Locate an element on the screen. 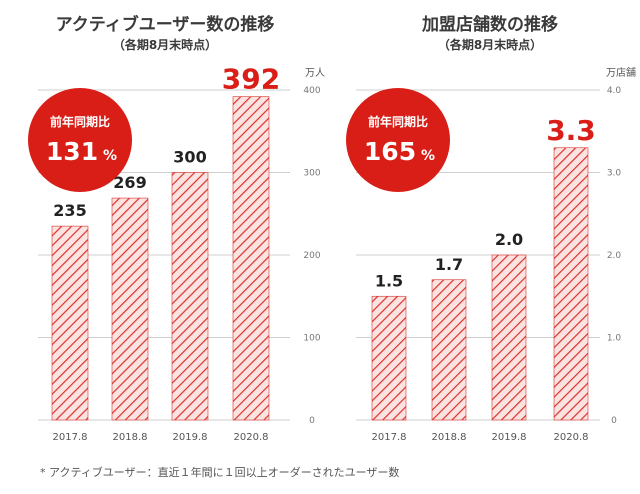 The width and height of the screenshot is (640, 494). chart2-value-label: 3.3 is located at coordinates (571, 130).